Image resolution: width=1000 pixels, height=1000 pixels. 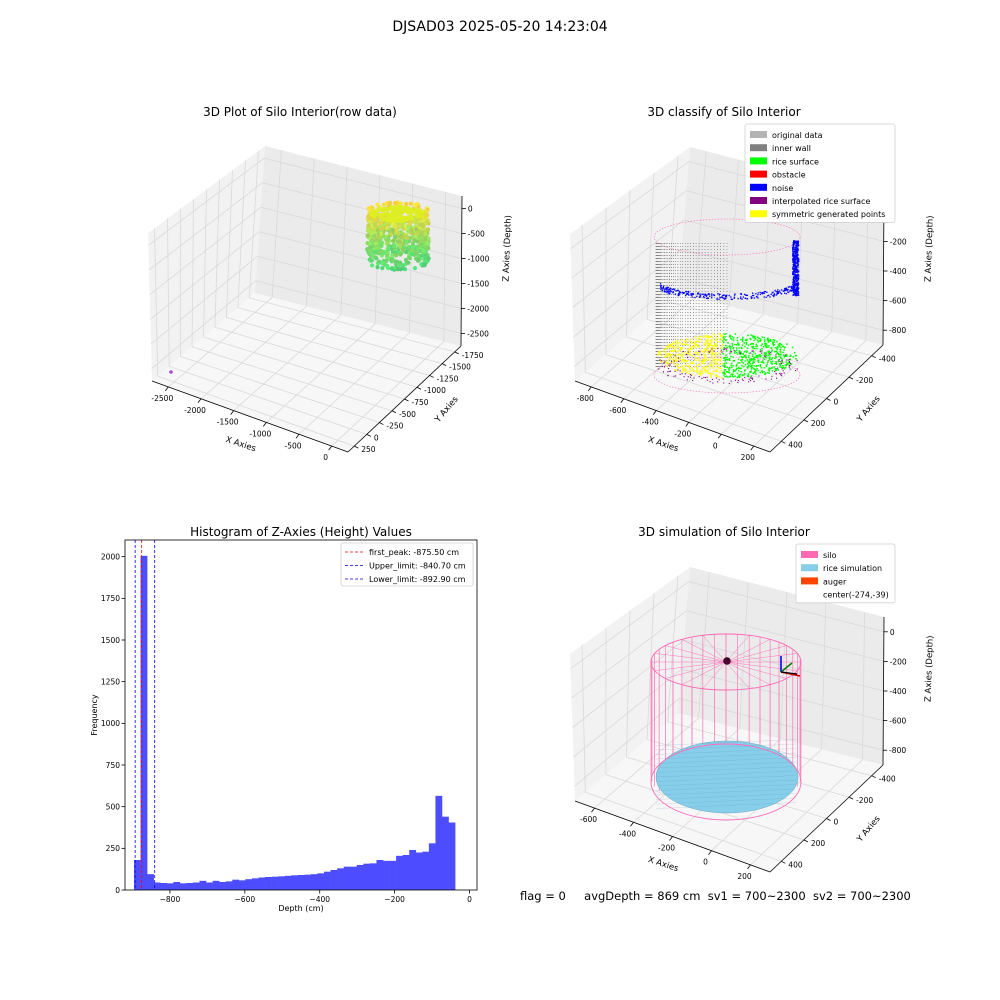 I want to click on z-tick-label: -800, so click(x=897, y=330).